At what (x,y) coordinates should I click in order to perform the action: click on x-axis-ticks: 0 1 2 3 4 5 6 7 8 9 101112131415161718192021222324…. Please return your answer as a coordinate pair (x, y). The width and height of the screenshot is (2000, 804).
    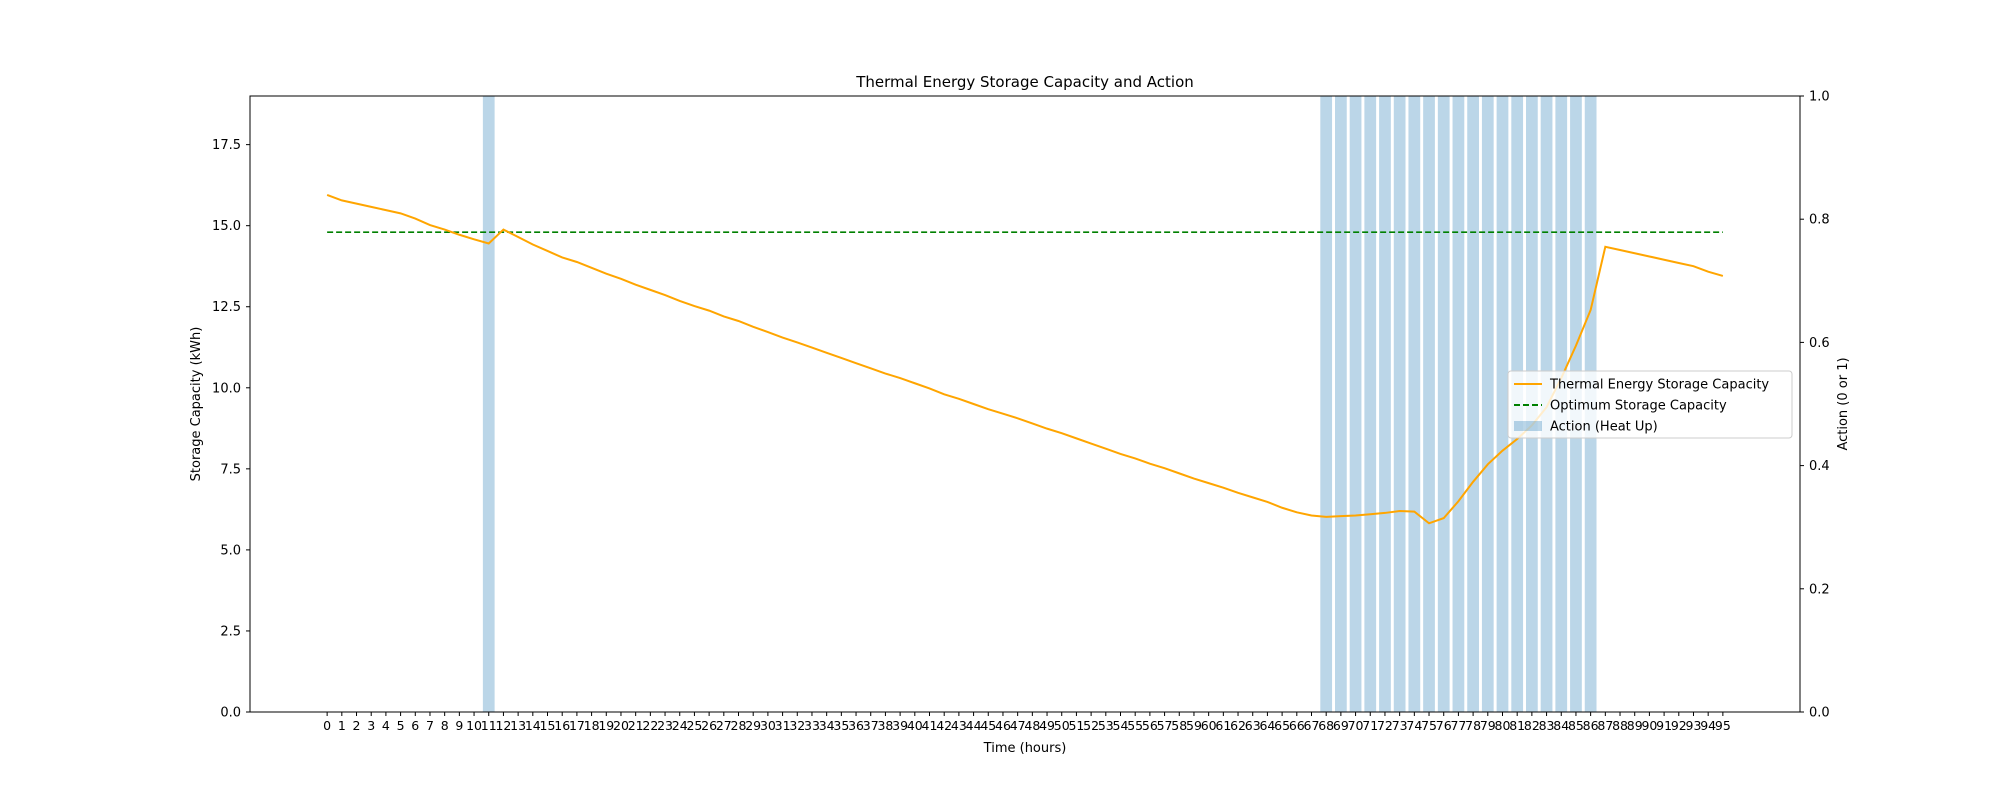
    Looking at the image, I should click on (1027, 722).